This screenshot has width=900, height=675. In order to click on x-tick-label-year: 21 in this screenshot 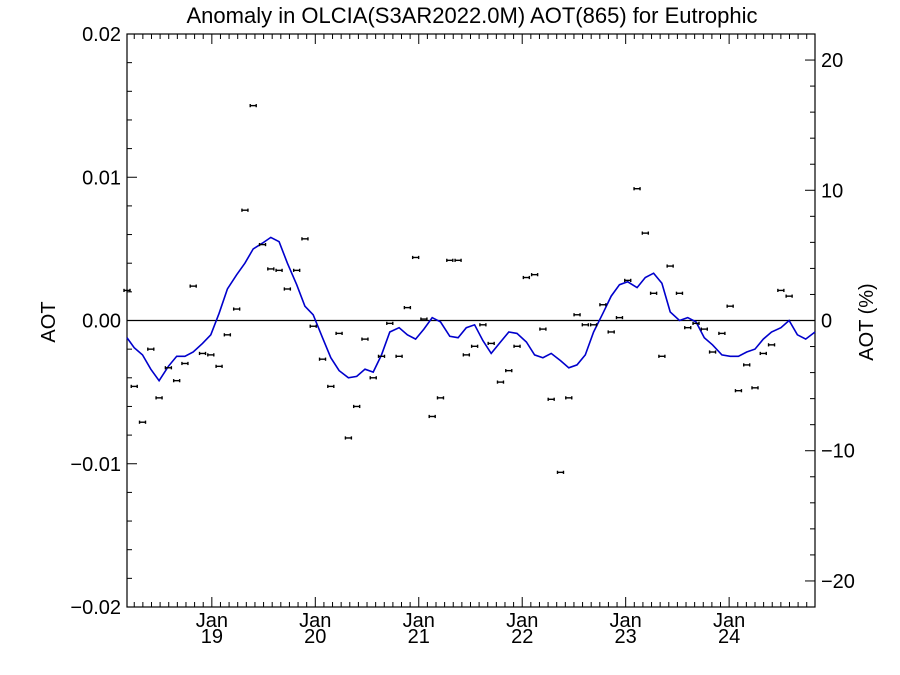, I will do `click(419, 637)`.